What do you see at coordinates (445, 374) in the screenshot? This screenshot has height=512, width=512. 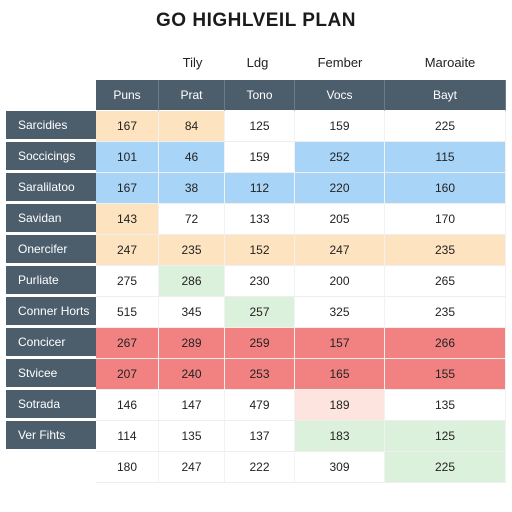 I see `table-cell: 155` at bounding box center [445, 374].